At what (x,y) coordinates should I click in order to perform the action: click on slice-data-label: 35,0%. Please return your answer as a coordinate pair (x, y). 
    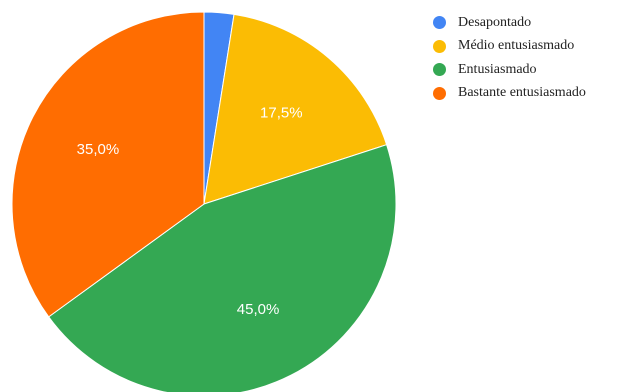
    Looking at the image, I should click on (98, 149).